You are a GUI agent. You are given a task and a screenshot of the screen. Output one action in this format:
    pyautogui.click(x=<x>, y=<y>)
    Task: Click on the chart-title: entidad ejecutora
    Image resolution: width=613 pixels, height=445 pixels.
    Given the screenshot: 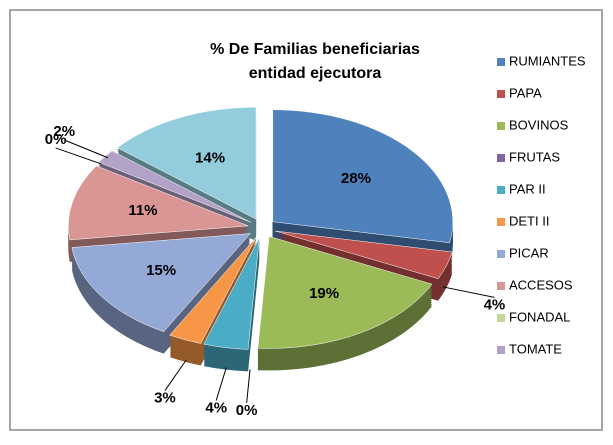 What is the action you would take?
    pyautogui.click(x=315, y=73)
    